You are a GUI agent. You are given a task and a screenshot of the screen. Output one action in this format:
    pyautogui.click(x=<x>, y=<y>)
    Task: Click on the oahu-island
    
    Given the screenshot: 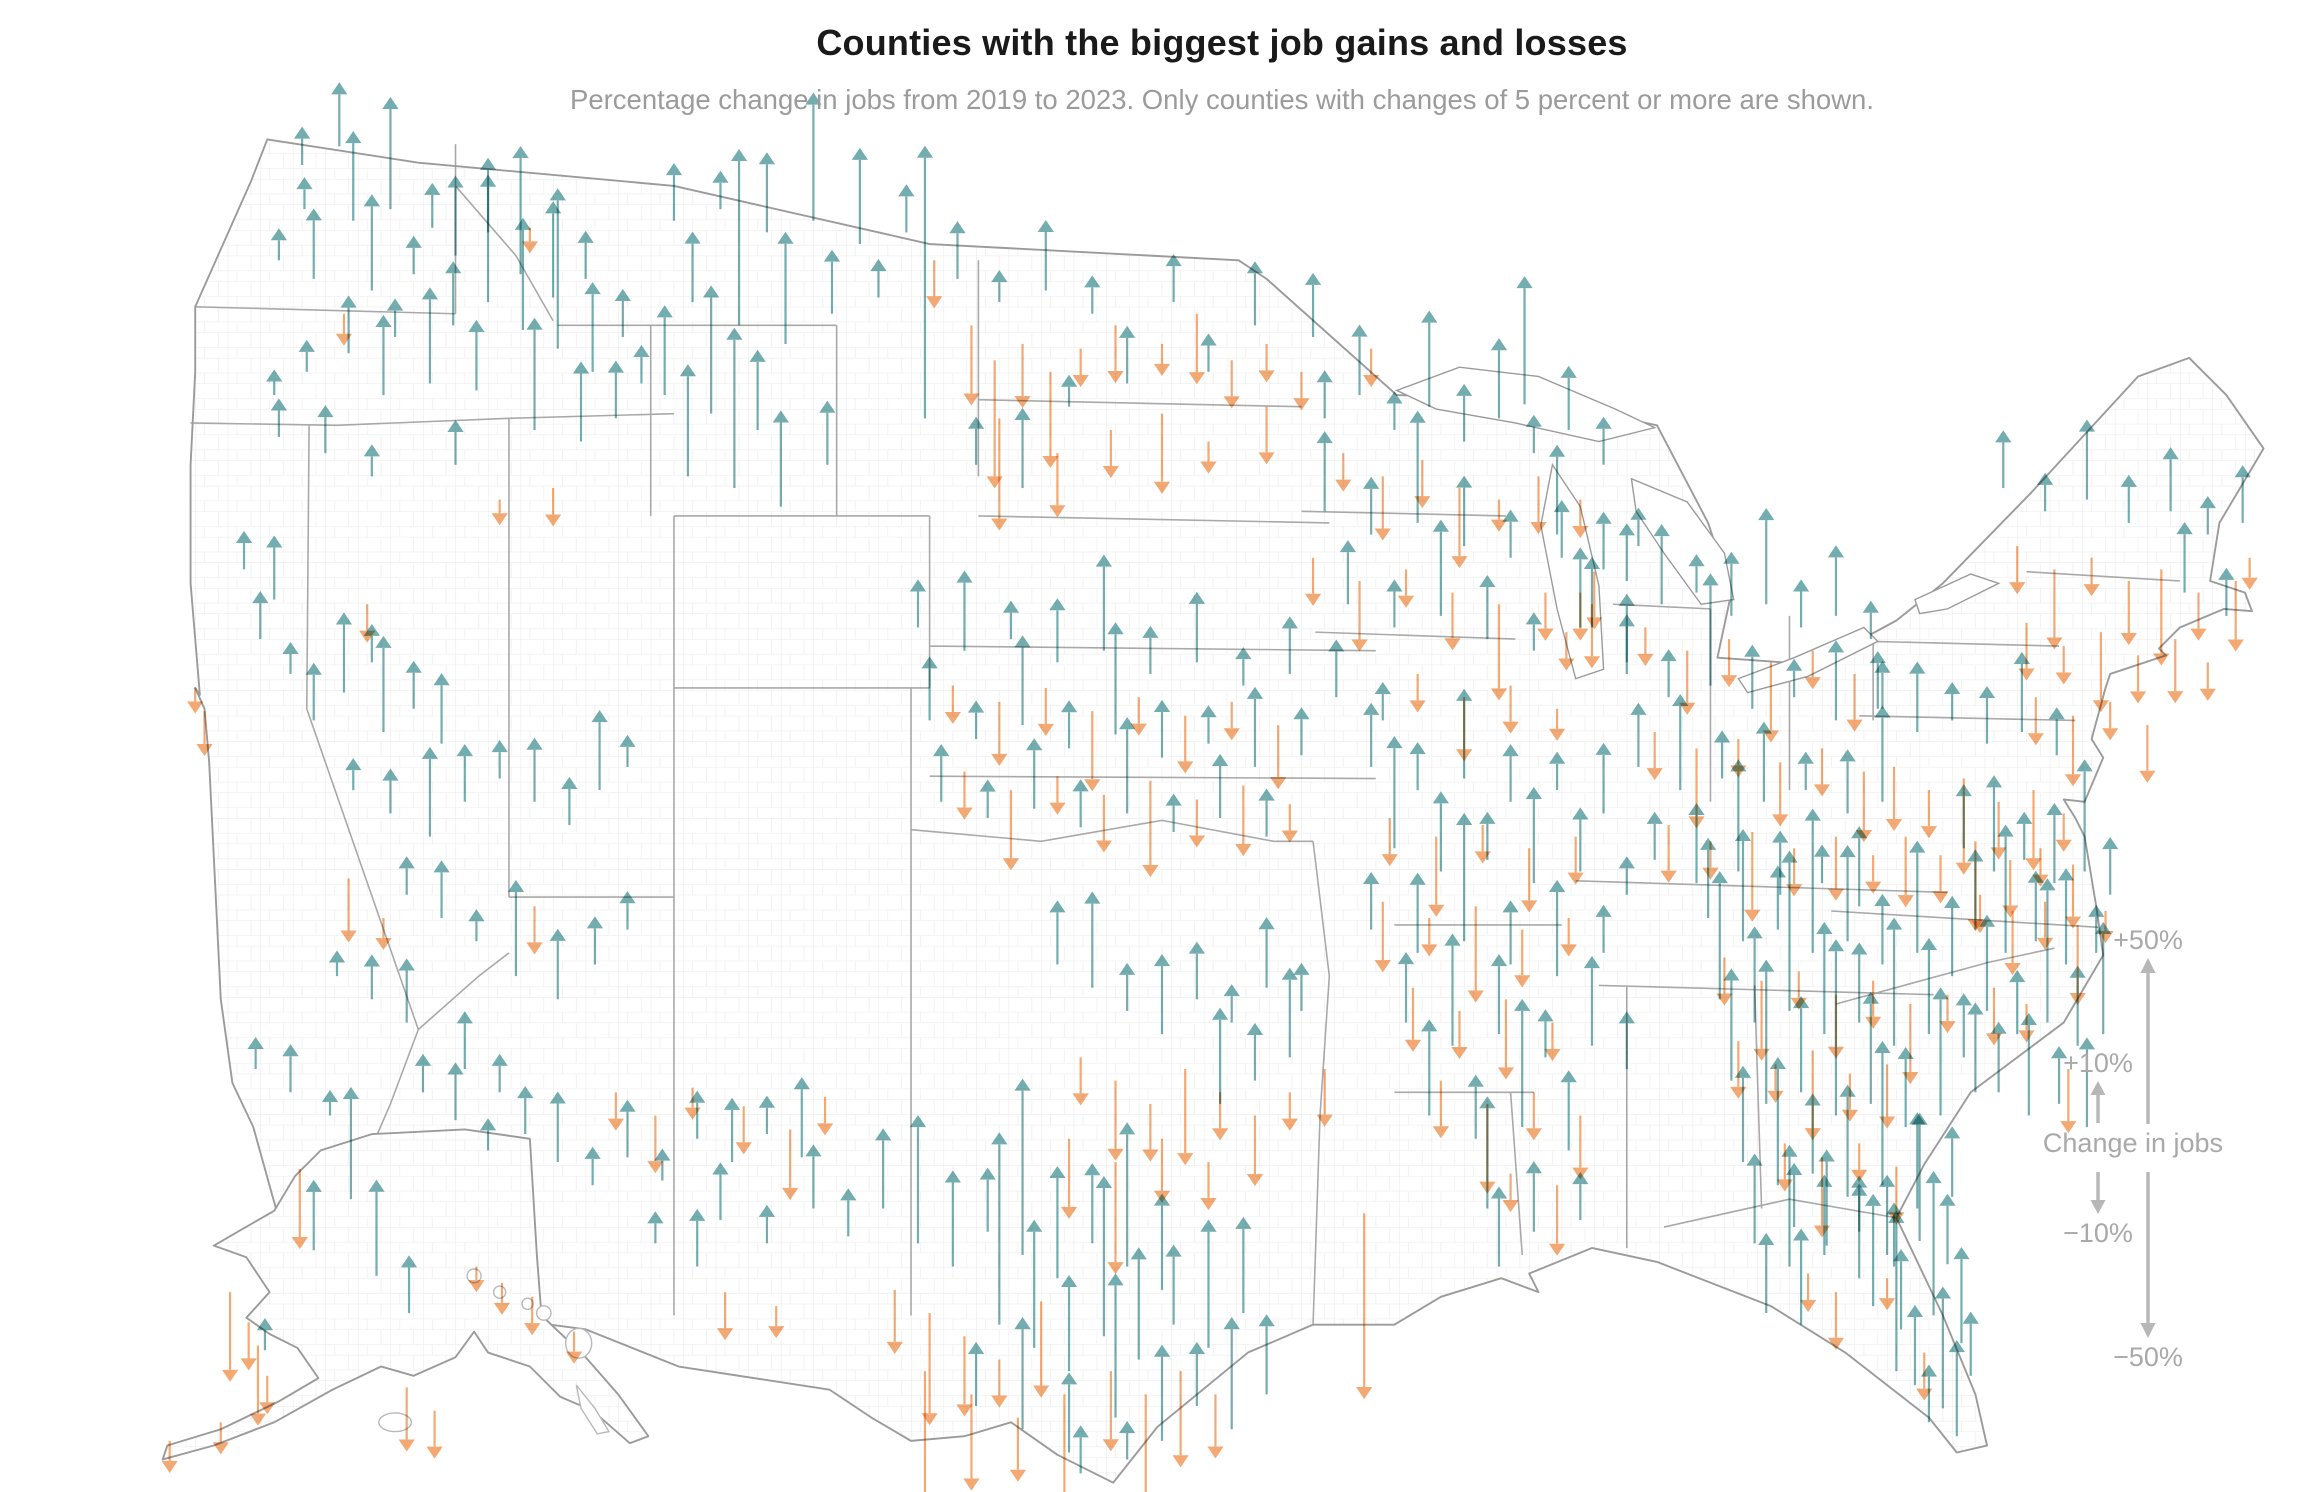 What is the action you would take?
    pyautogui.click(x=500, y=1292)
    